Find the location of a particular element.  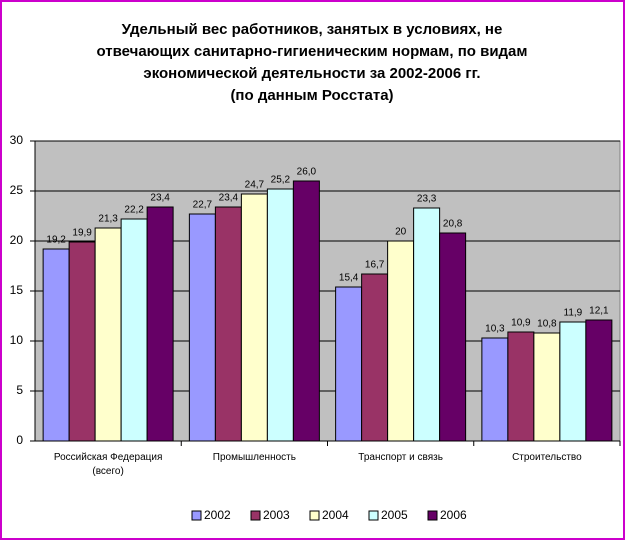

value-label: 24,7 is located at coordinates (255, 185).